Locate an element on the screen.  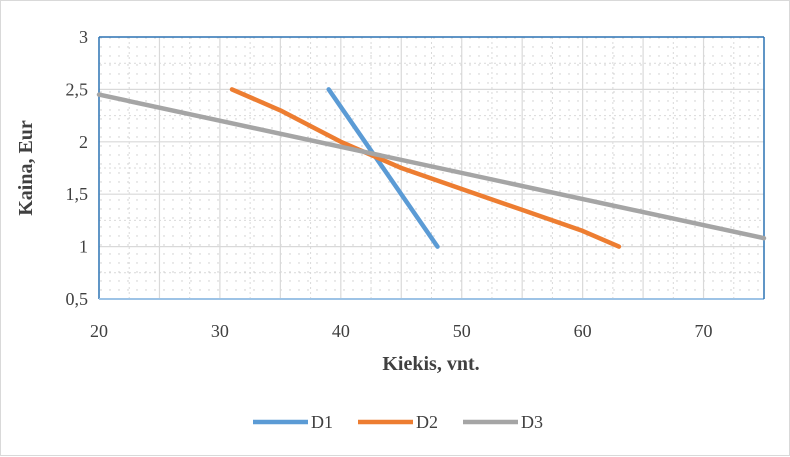
legend-label-d3: D3 is located at coordinates (532, 422).